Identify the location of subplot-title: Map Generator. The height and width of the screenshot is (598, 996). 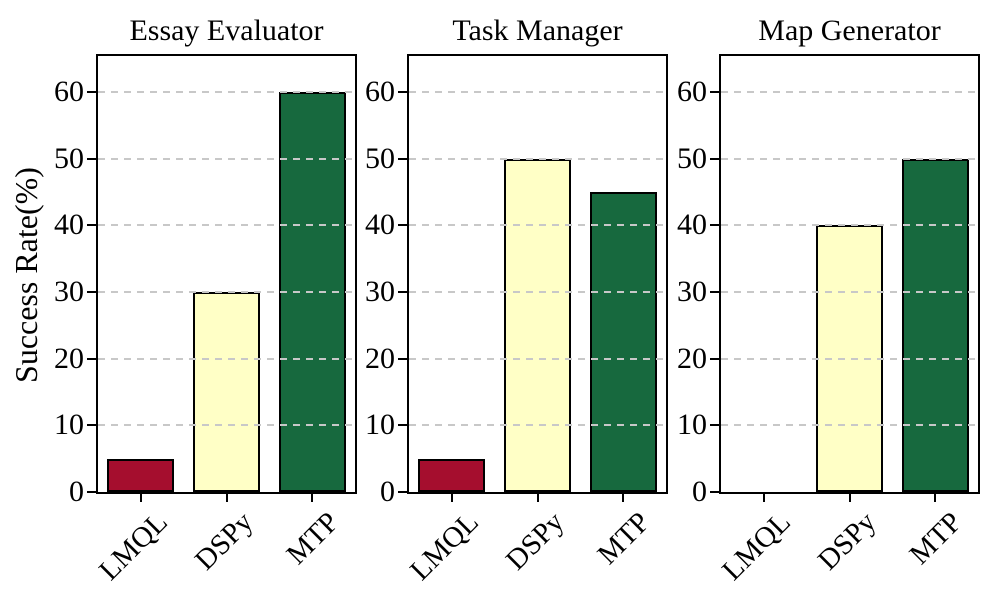
(849, 30).